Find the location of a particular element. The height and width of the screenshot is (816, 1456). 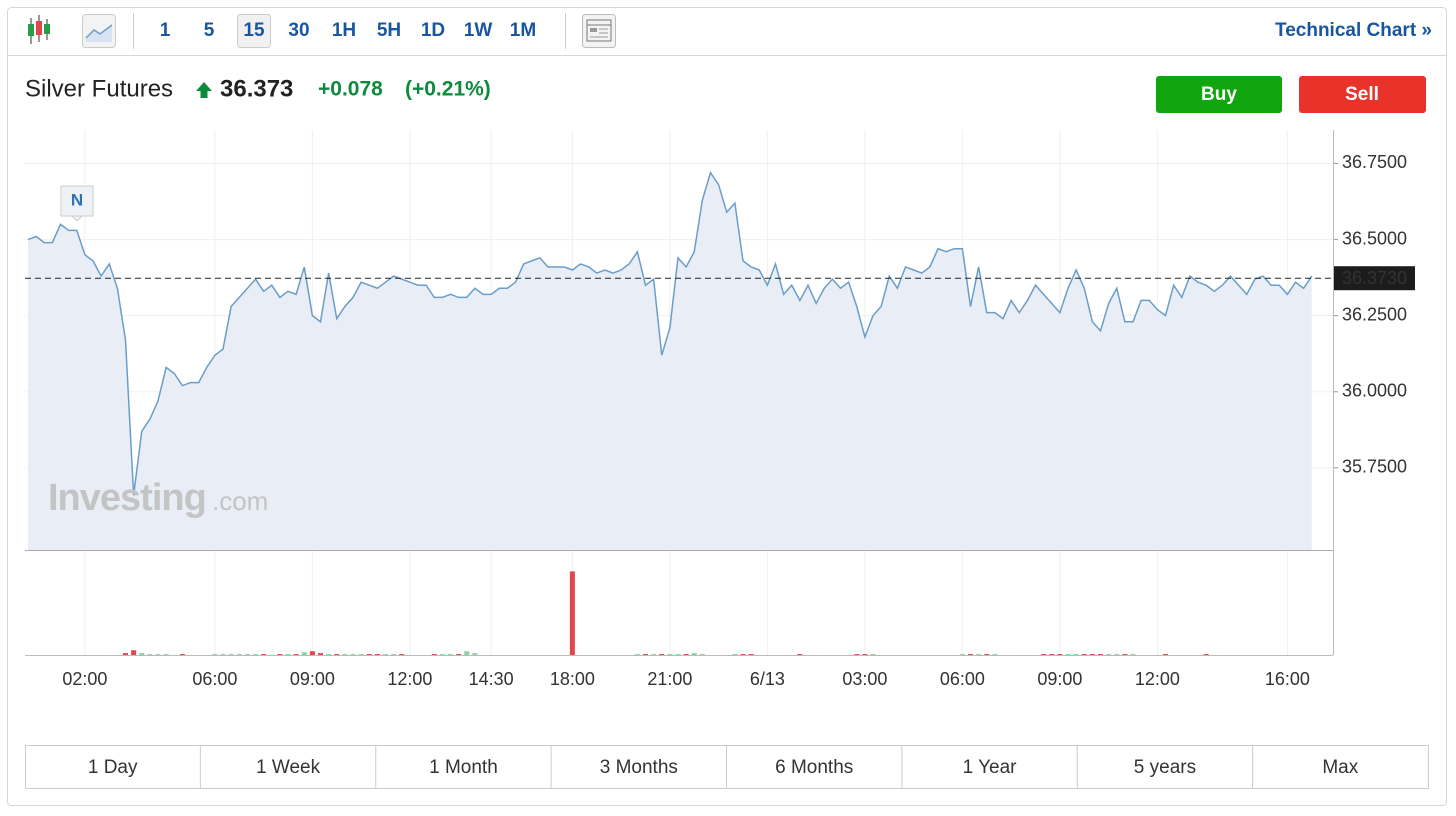

buy-label: Buy is located at coordinates (1219, 94).